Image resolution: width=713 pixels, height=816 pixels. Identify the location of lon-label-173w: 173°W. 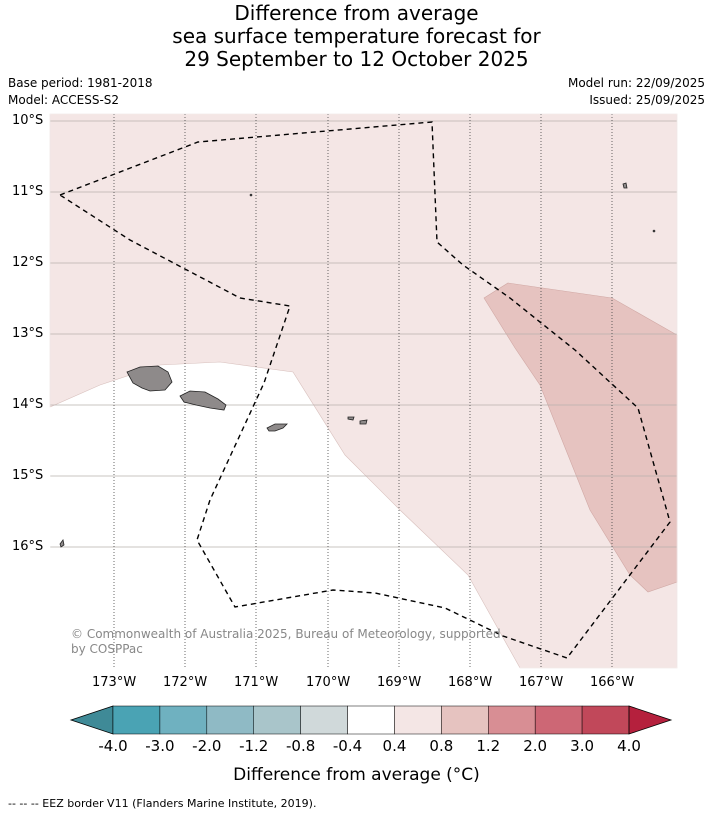
(114, 682).